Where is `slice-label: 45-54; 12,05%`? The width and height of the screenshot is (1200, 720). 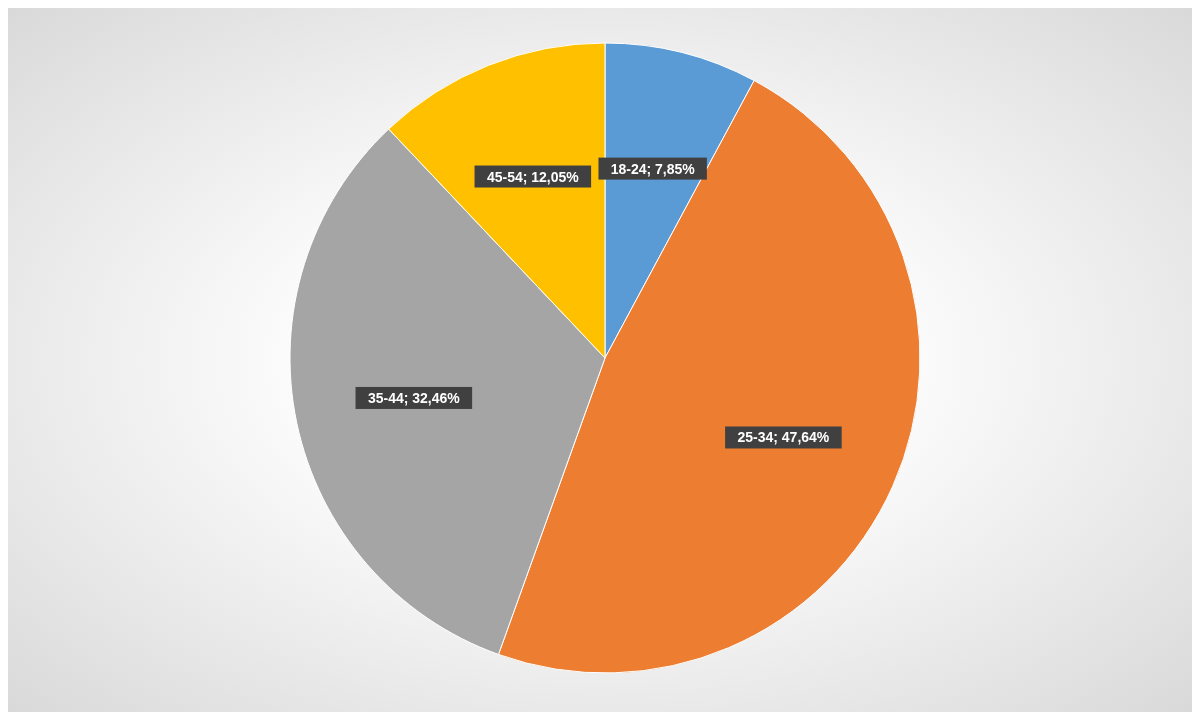 slice-label: 45-54; 12,05% is located at coordinates (533, 176).